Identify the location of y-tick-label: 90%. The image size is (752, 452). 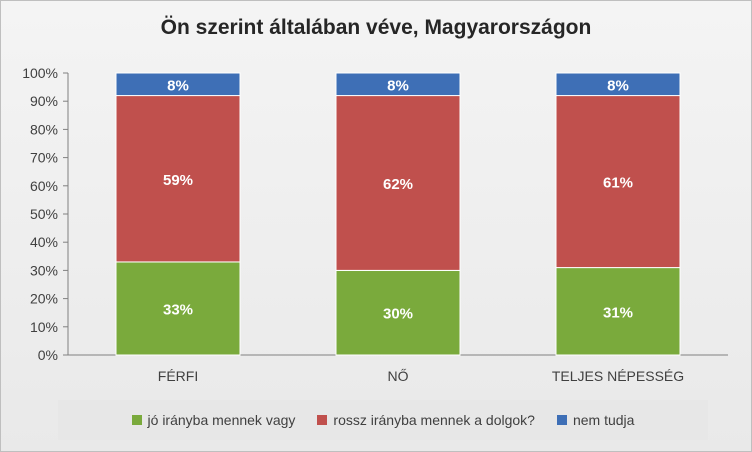
(44, 101).